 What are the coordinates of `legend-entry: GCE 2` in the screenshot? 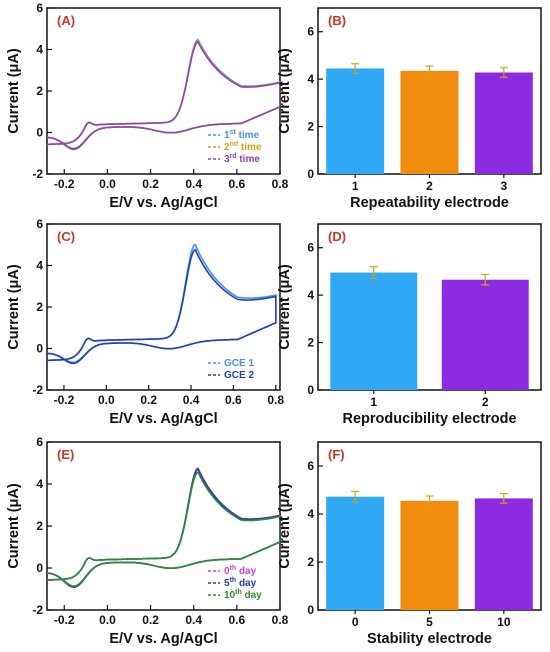 It's located at (239, 375).